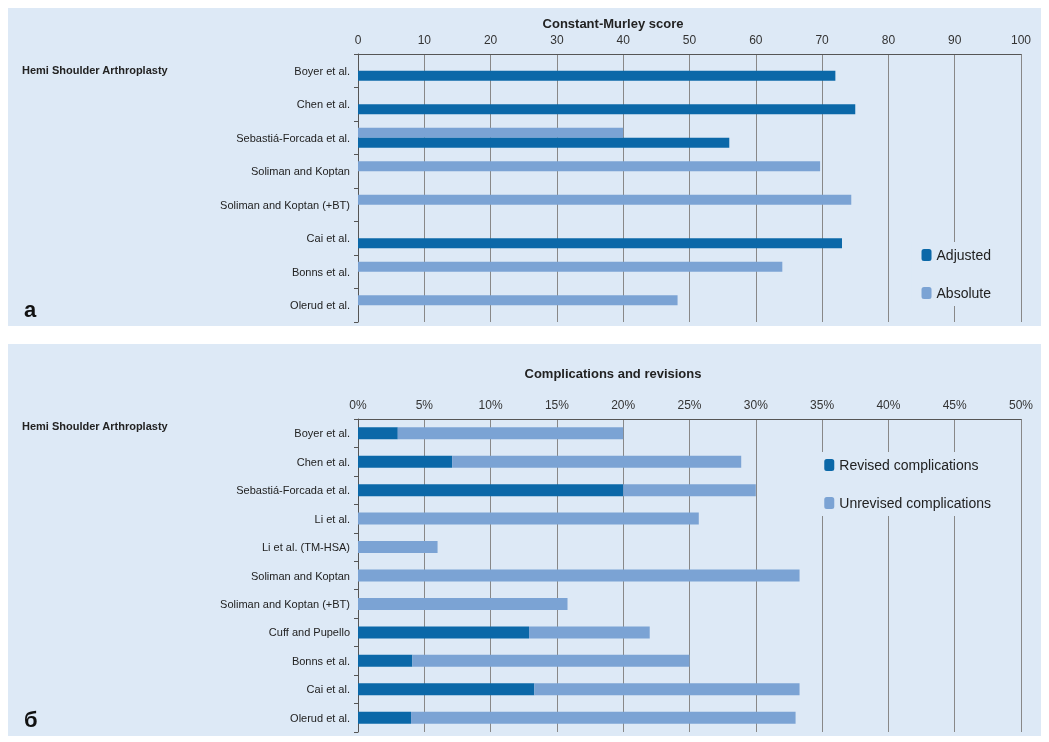  I want to click on x-tick-label: 50%, so click(1021, 405).